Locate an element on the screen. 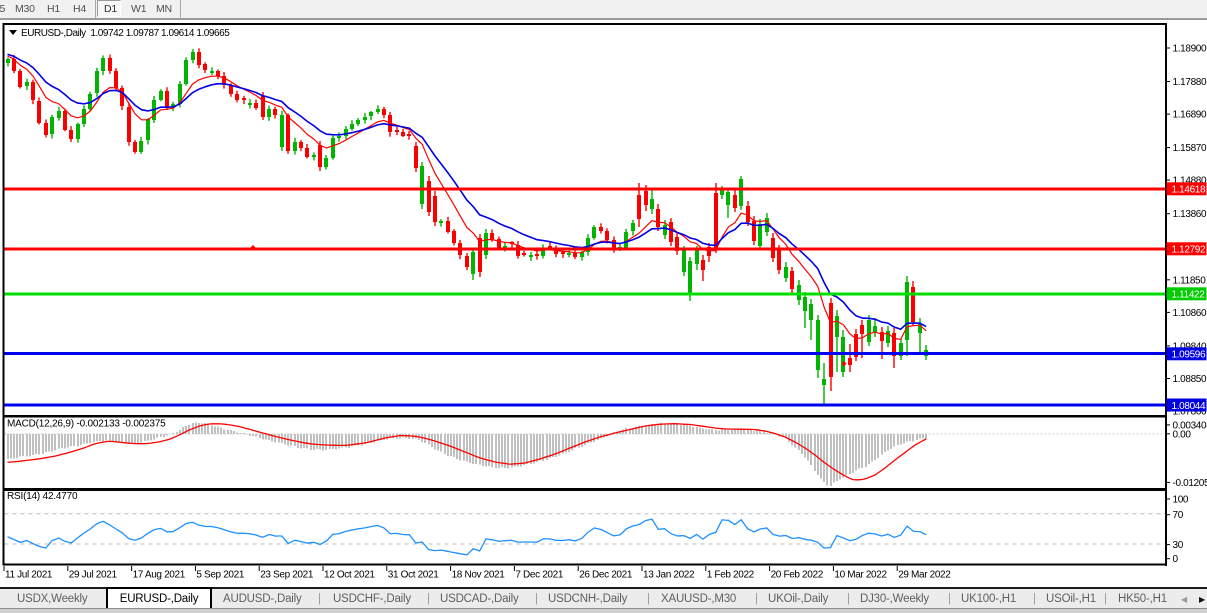 This screenshot has width=1207, height=613. svg-text: 7 Dec 2021 is located at coordinates (539, 575).